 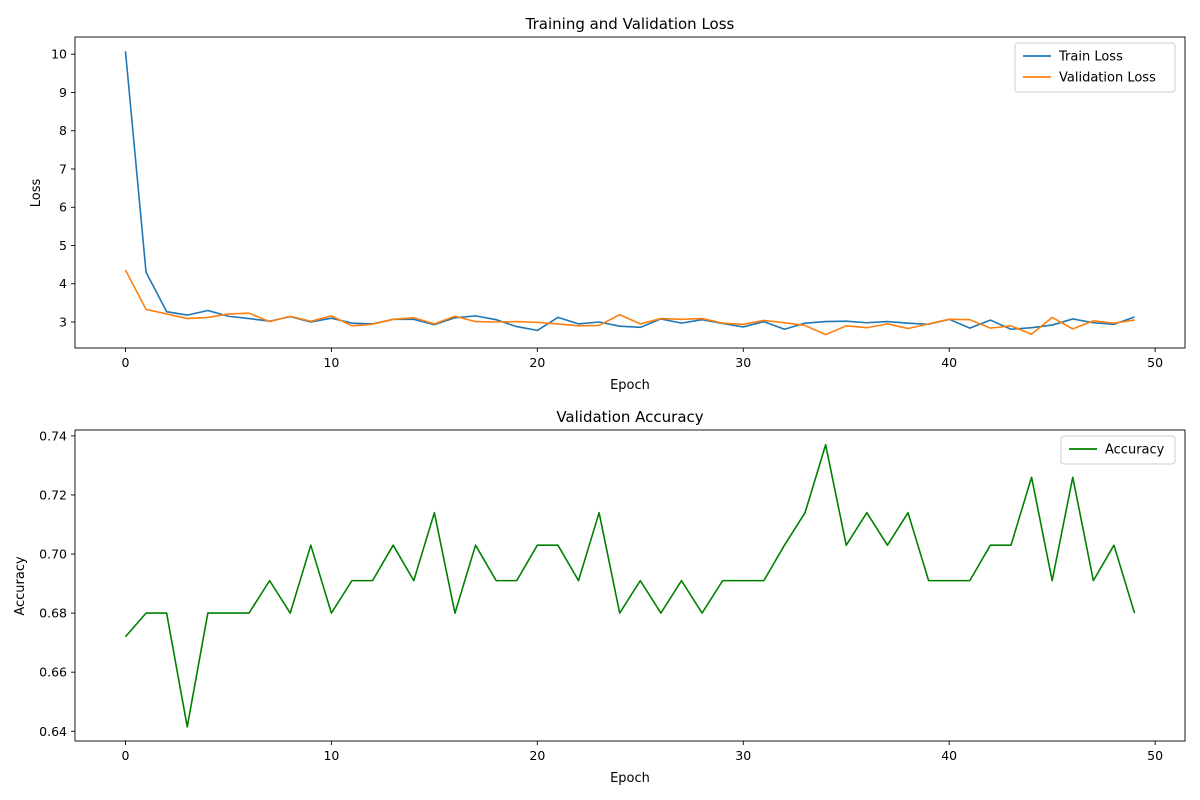 I want to click on loss-chart-title: Training and Validation Loss, so click(x=630, y=24).